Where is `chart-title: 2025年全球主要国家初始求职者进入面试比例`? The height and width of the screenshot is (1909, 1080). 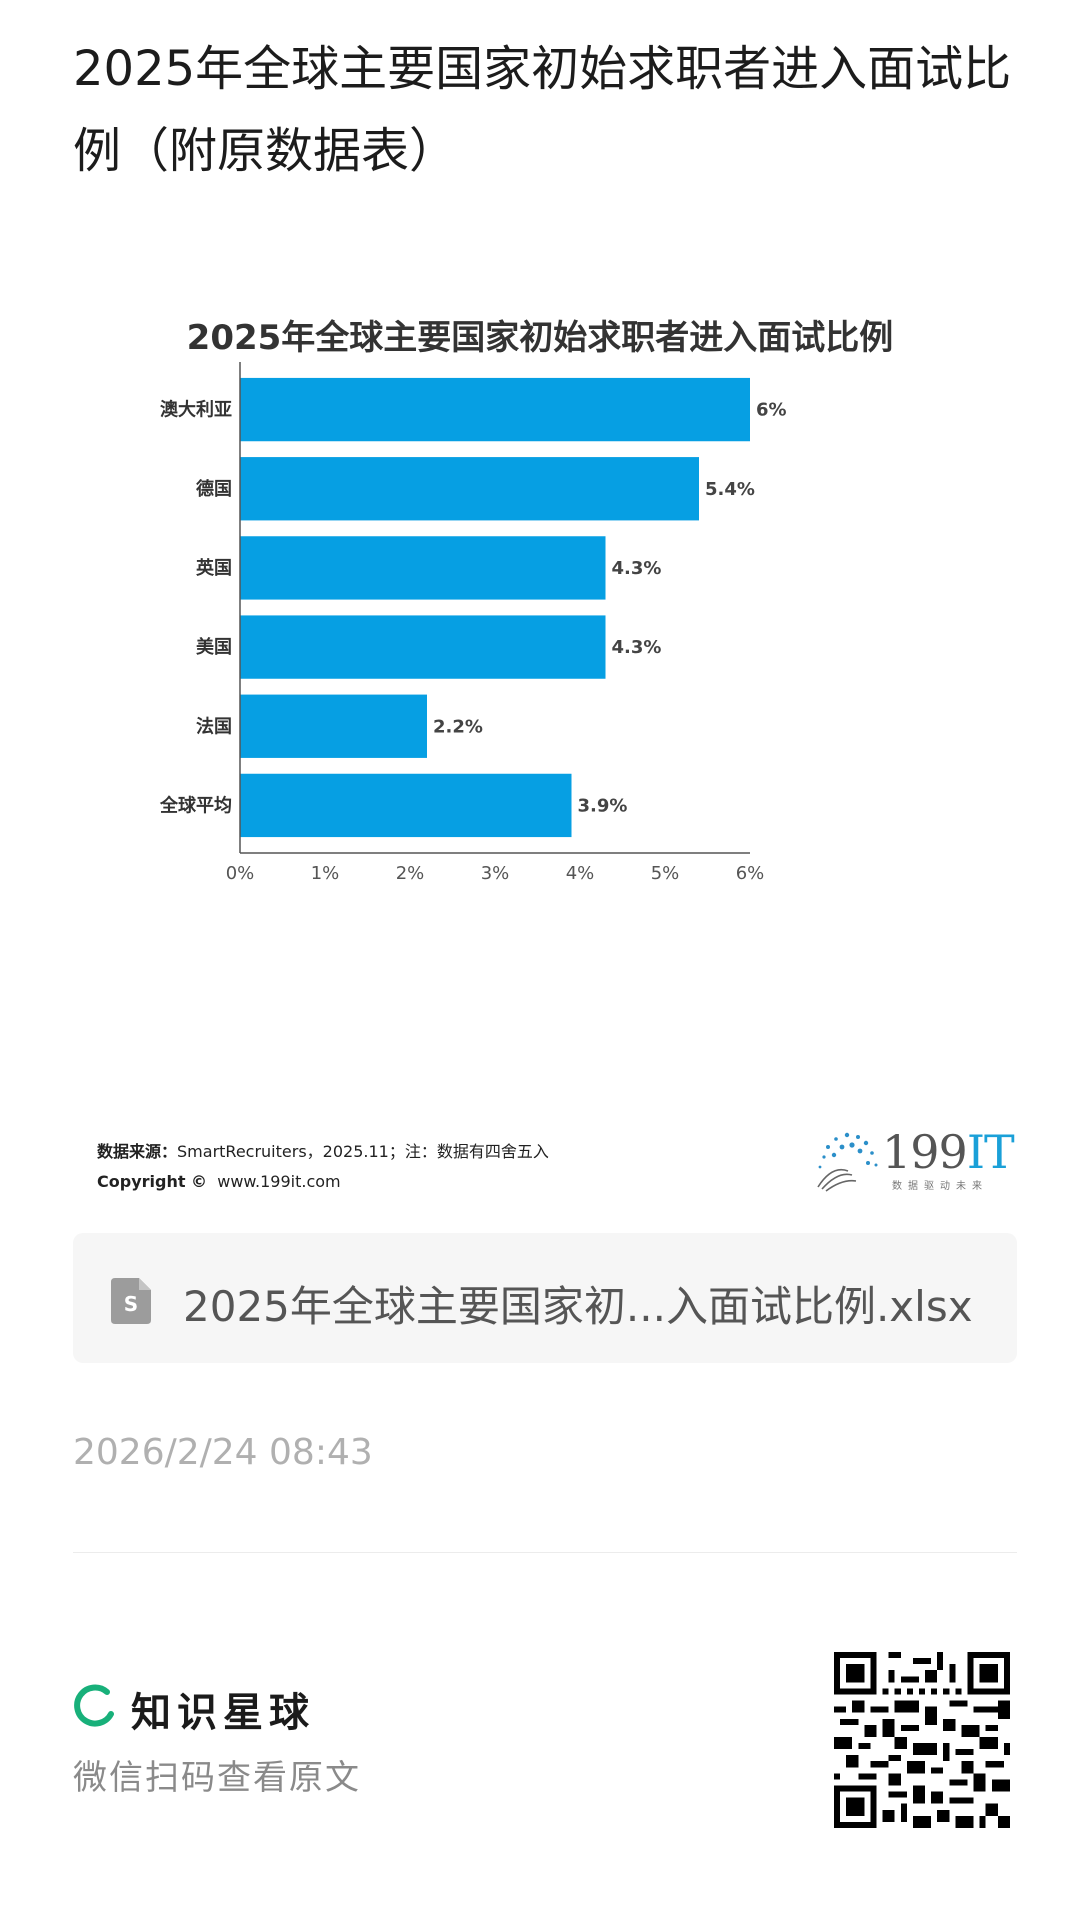
chart-title: 2025年全球主要国家初始求职者进入面试比例 is located at coordinates (540, 338).